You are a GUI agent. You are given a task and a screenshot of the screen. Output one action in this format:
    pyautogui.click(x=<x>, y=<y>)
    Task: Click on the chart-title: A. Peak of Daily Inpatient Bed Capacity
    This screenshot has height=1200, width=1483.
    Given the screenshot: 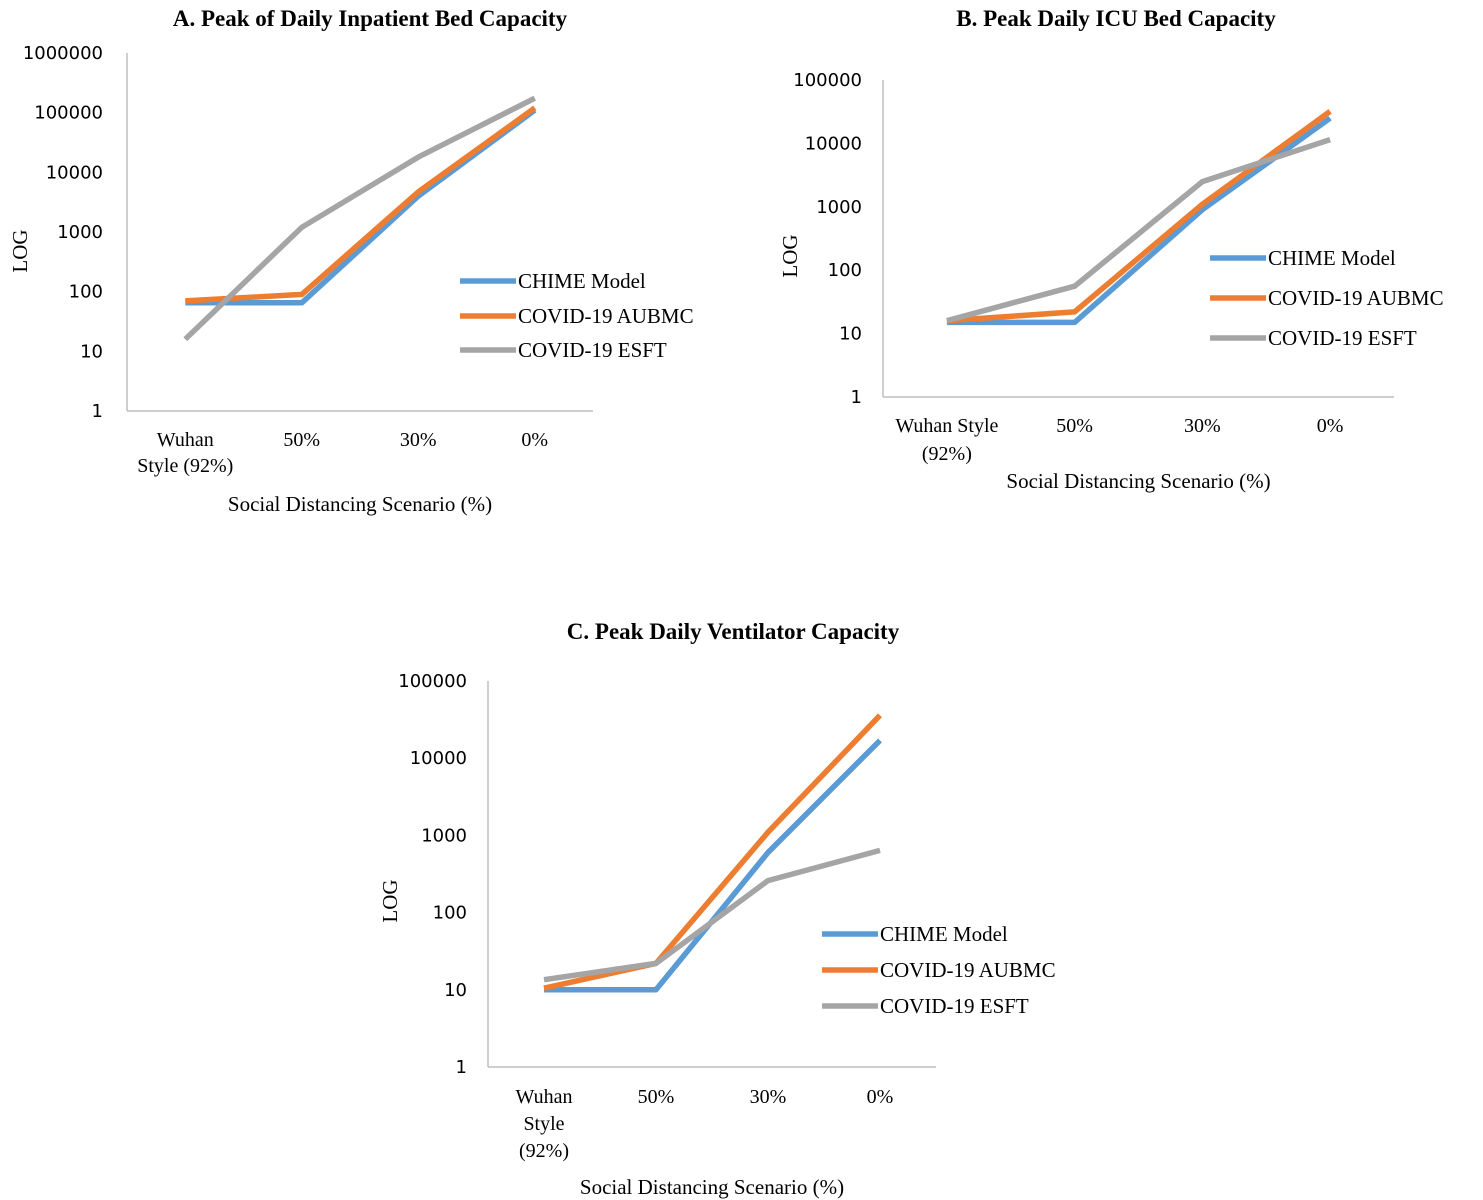 What is the action you would take?
    pyautogui.click(x=370, y=18)
    